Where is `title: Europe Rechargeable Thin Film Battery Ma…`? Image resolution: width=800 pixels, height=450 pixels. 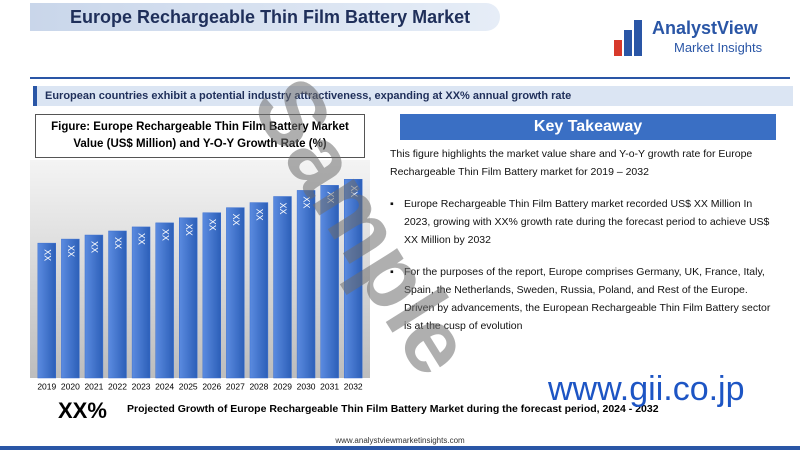 title: Europe Rechargeable Thin Film Battery Ma… is located at coordinates (265, 17).